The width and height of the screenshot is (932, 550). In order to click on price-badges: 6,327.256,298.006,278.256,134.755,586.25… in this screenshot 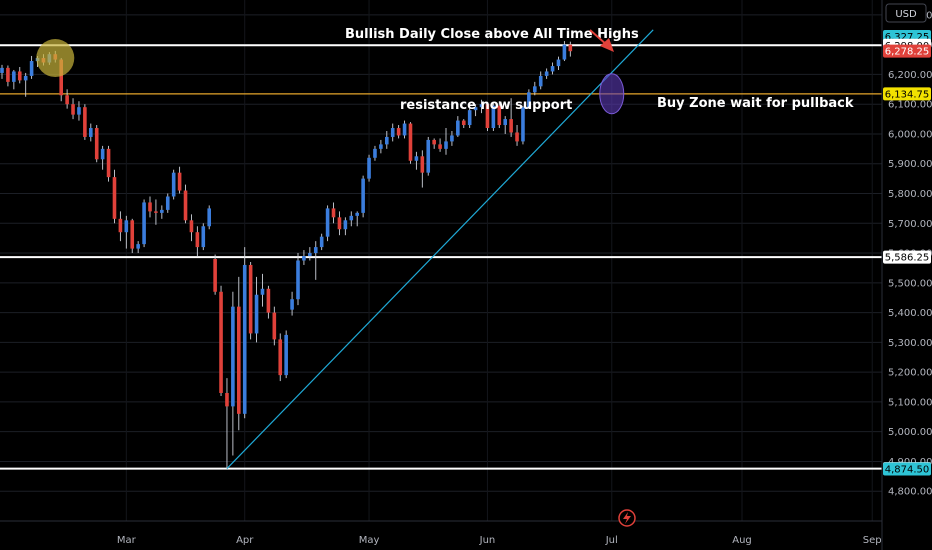, I will do `click(907, 253)`.